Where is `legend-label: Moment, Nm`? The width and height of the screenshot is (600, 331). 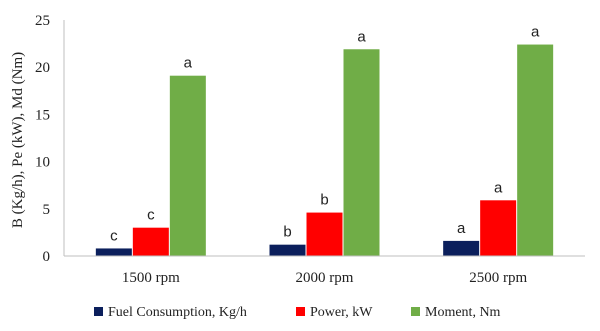 legend-label: Moment, Nm is located at coordinates (463, 312).